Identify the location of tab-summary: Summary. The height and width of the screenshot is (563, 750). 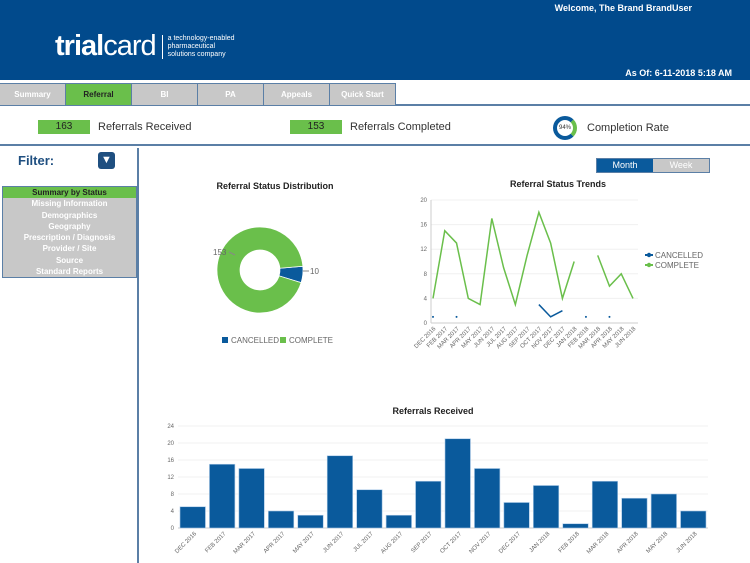
(33, 94).